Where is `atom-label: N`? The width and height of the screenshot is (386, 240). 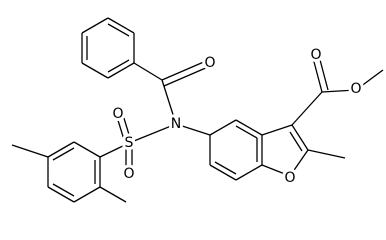 atom-label: N is located at coordinates (176, 124).